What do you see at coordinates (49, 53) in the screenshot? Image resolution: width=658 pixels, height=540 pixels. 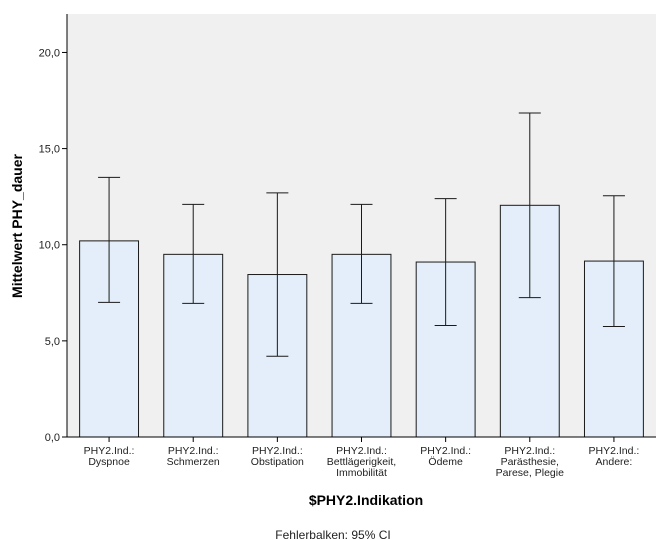 I see `y-tick-label: 20,0` at bounding box center [49, 53].